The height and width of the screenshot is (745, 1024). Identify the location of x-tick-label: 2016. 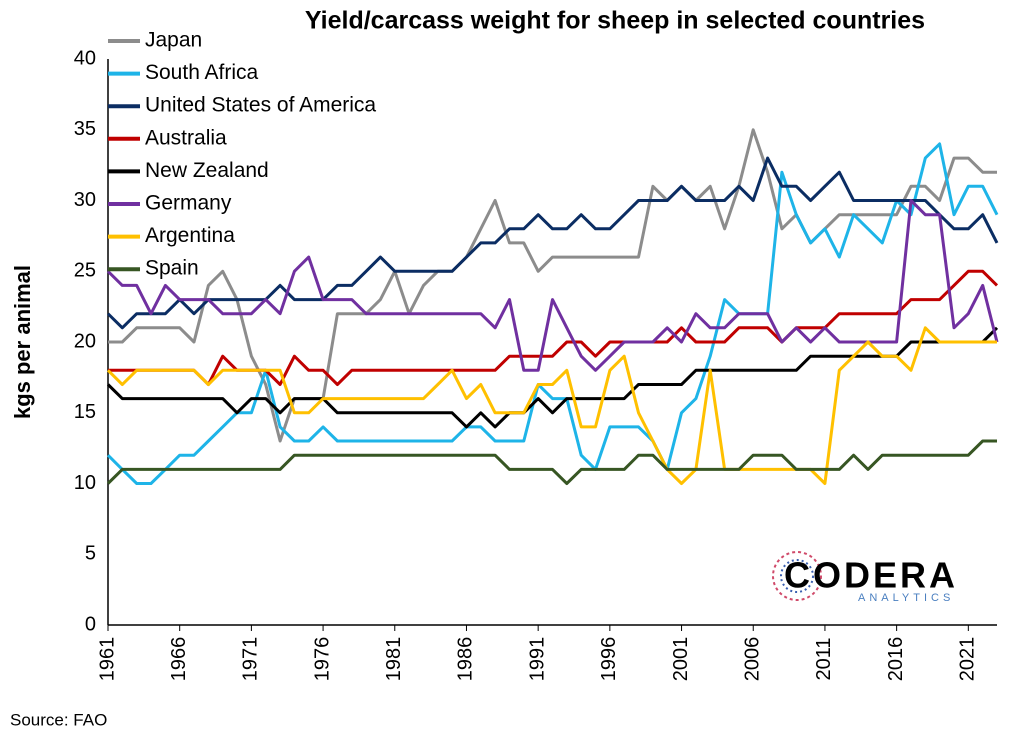
(896, 659).